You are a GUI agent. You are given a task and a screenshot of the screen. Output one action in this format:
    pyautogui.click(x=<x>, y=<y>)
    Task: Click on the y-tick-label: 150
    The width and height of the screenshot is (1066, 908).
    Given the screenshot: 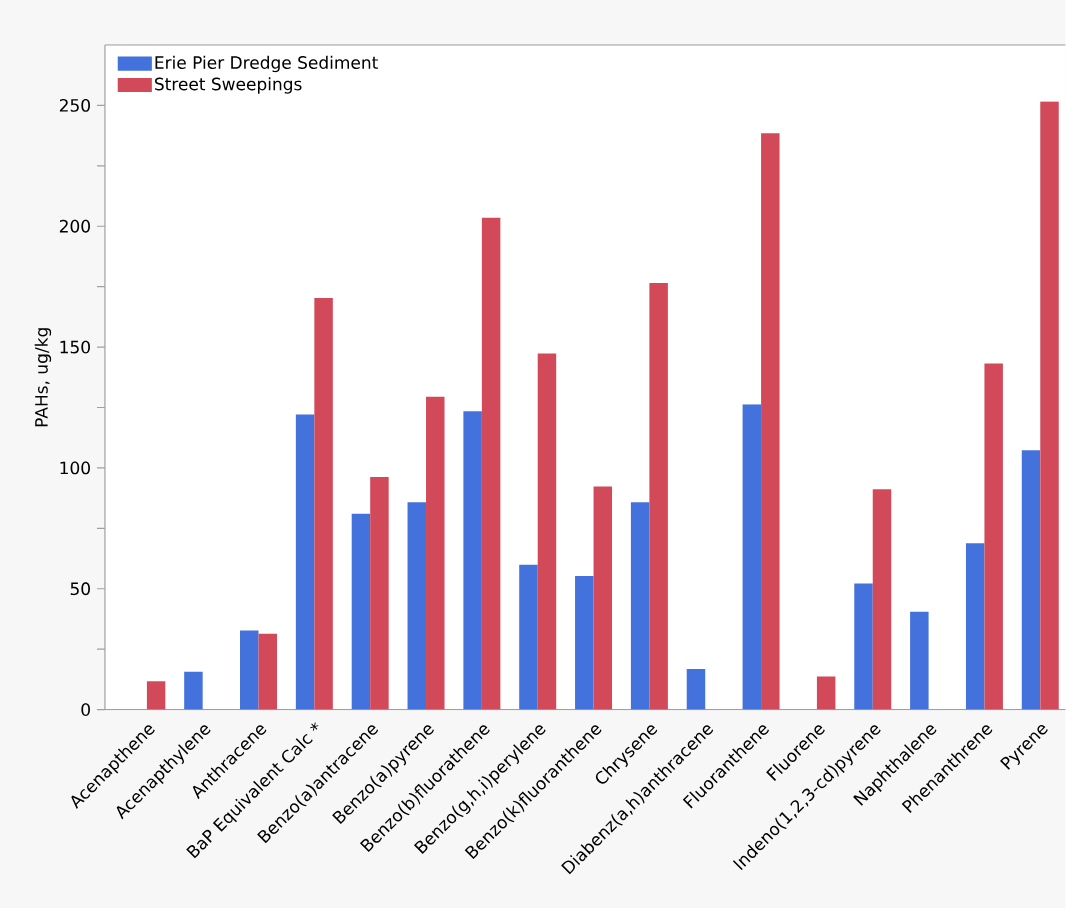 What is the action you would take?
    pyautogui.click(x=75, y=347)
    